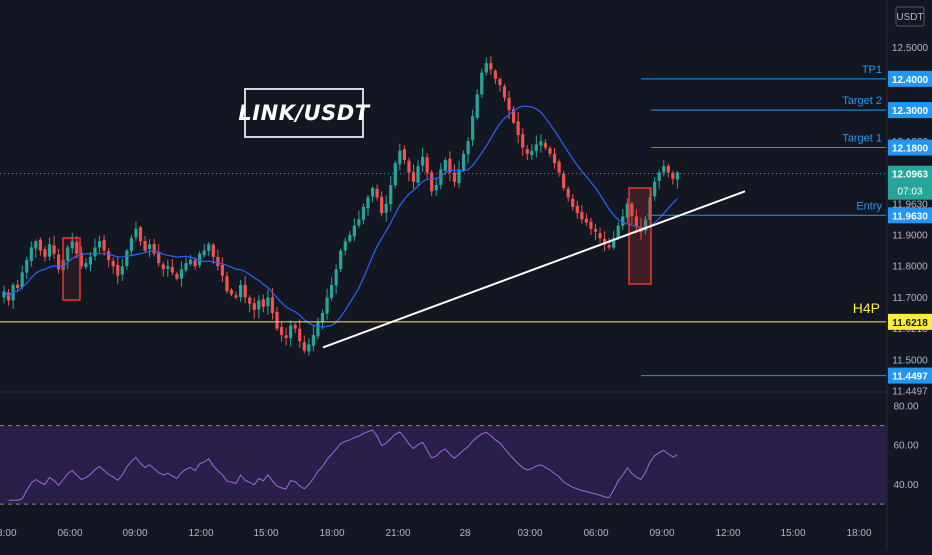  Describe the element at coordinates (661, 533) in the screenshot. I see `time-tick-label: 09:00` at that location.